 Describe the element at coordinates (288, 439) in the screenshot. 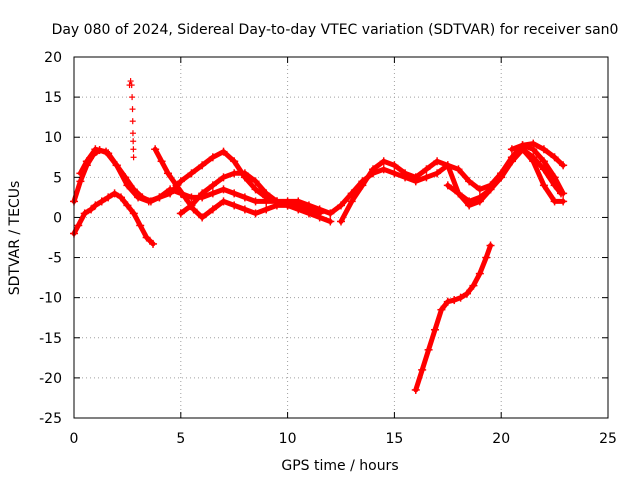

I see `x-tick-label: 10` at that location.